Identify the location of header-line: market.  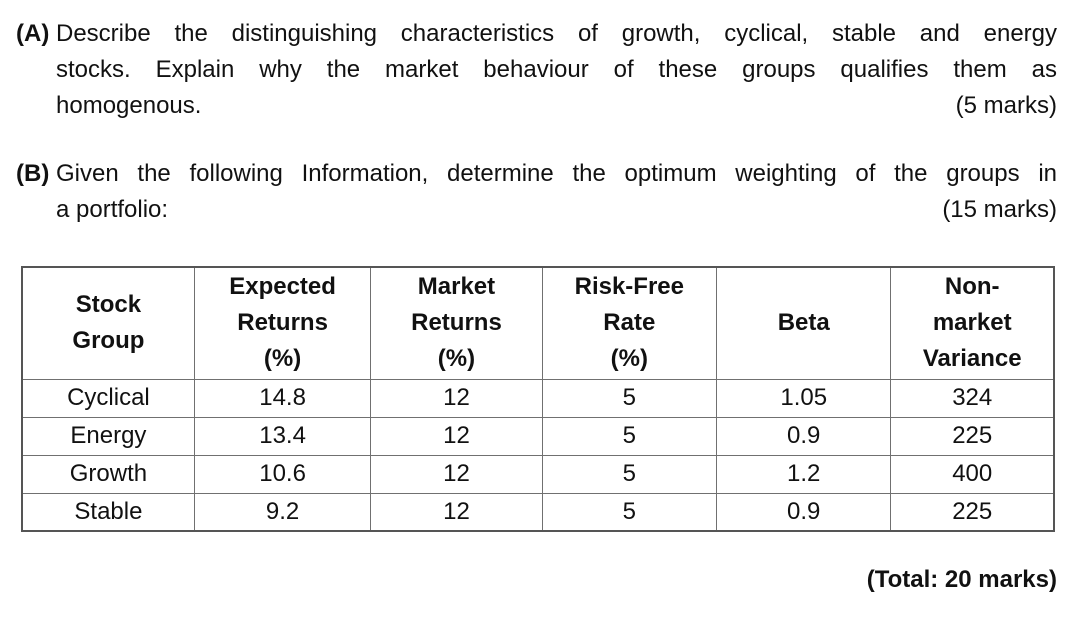
(972, 323).